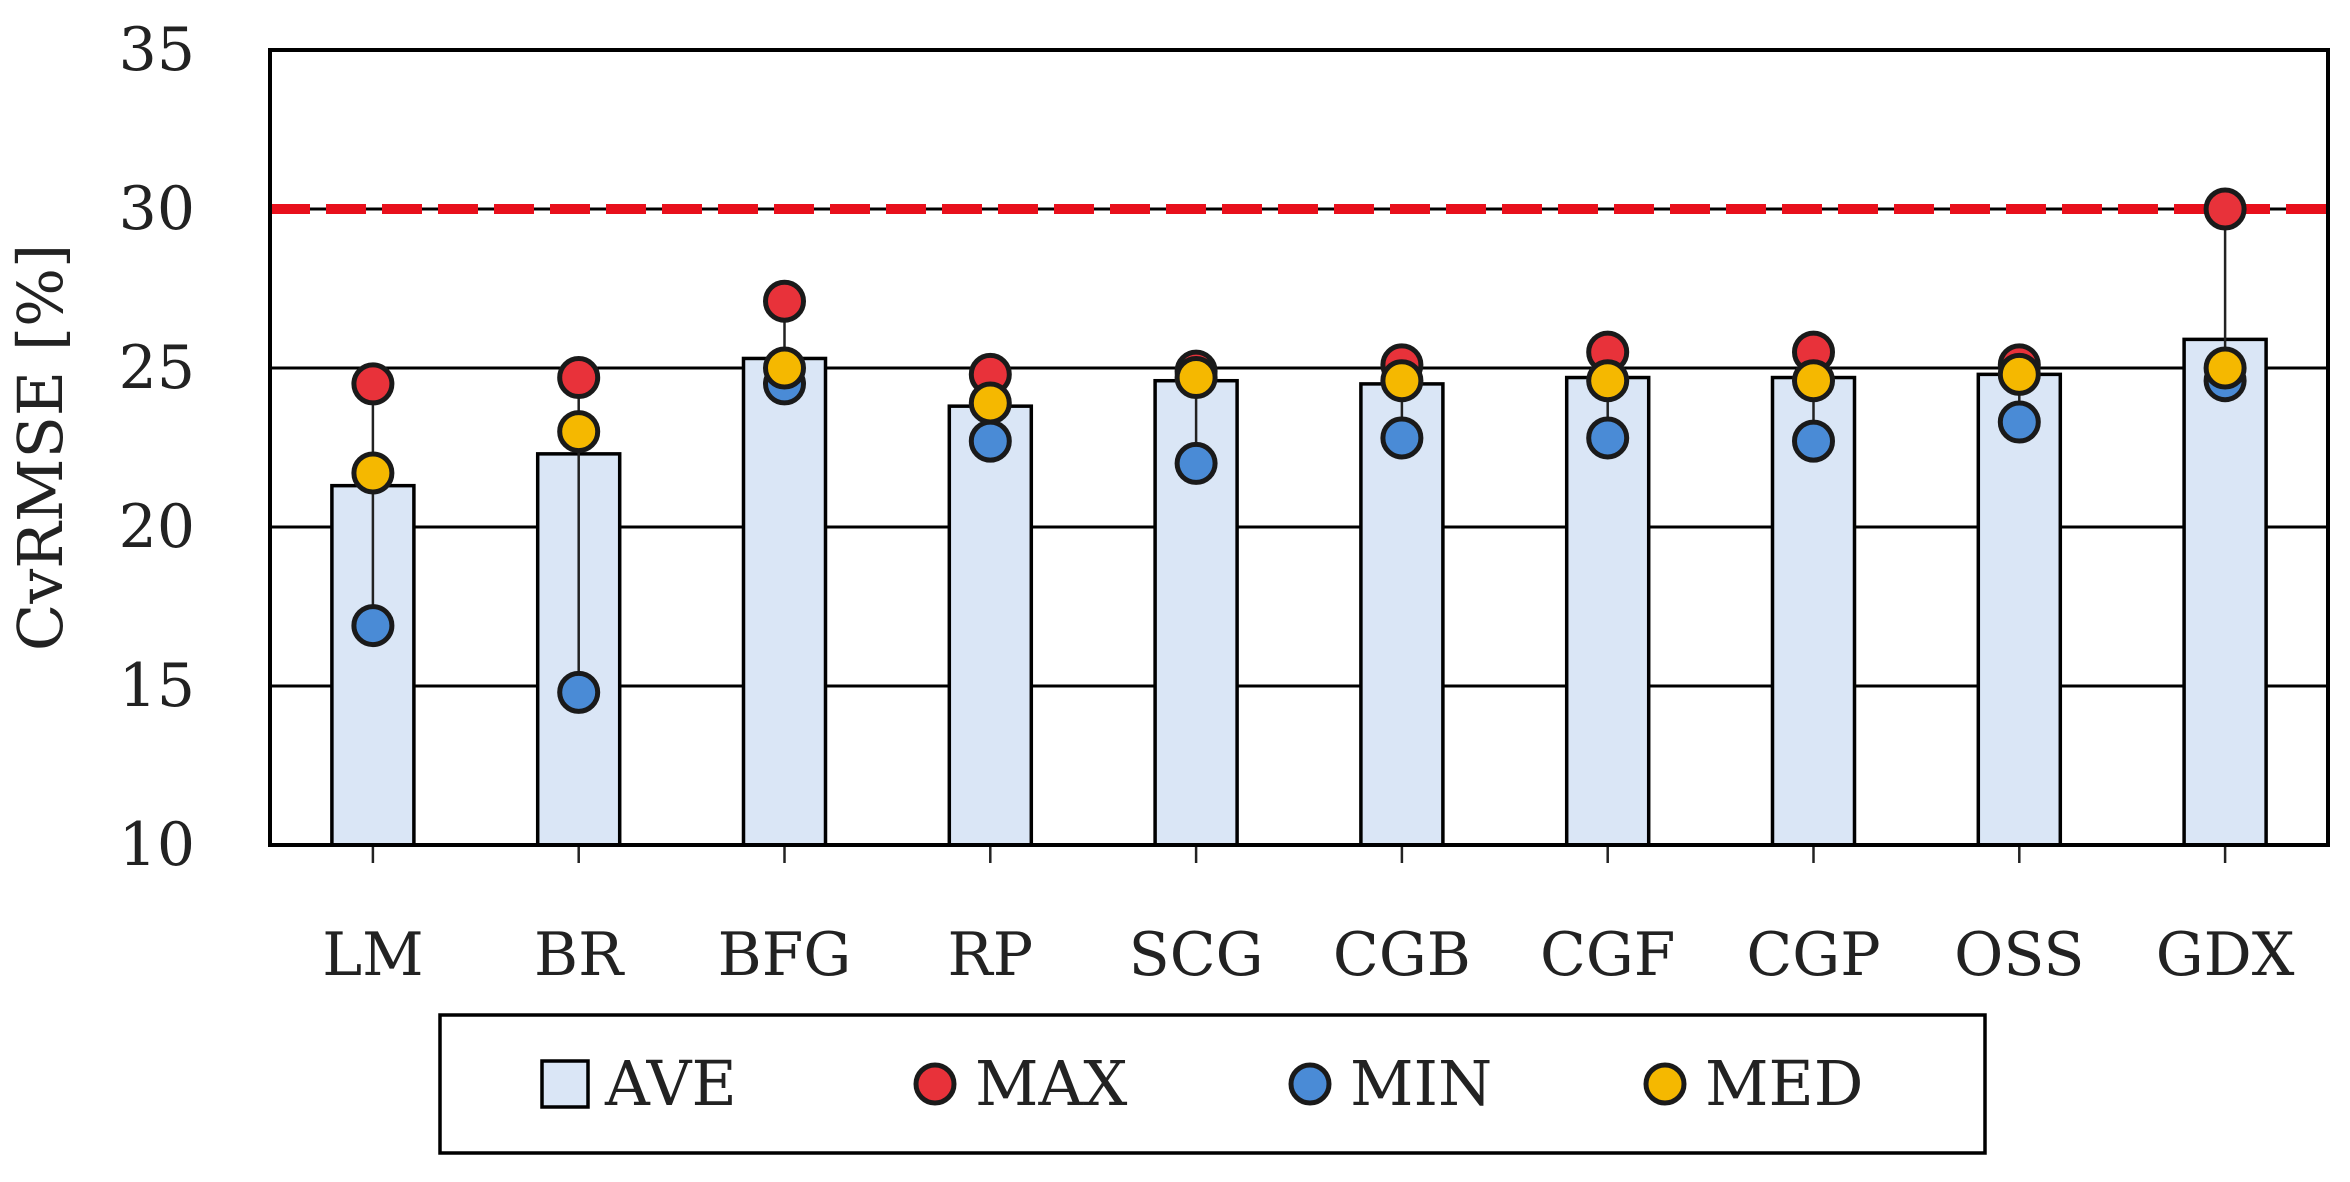 This screenshot has height=1182, width=2350. Describe the element at coordinates (565, 1084) in the screenshot. I see `legend-swatch-ave` at that location.